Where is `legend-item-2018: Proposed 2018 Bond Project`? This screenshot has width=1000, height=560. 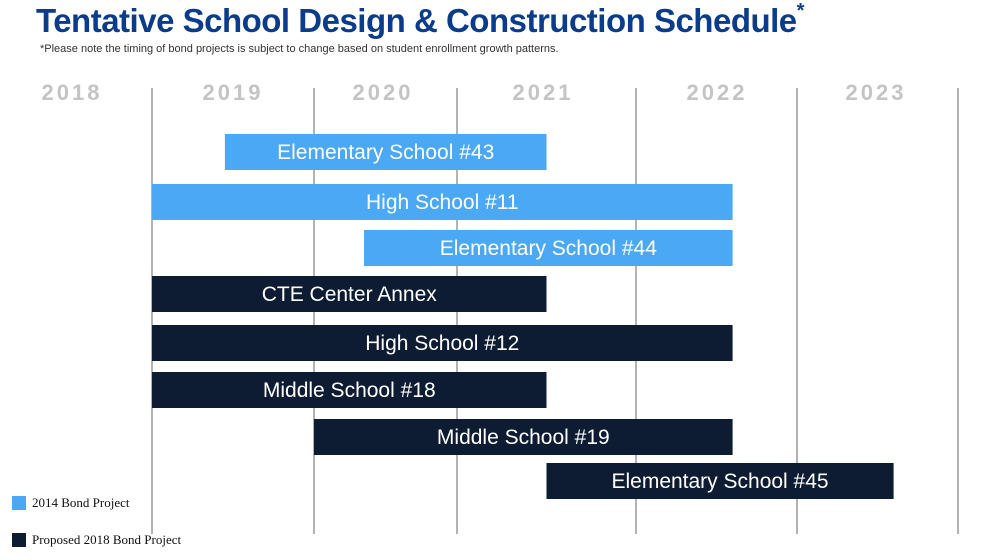 legend-item-2018: Proposed 2018 Bond Project is located at coordinates (96, 540).